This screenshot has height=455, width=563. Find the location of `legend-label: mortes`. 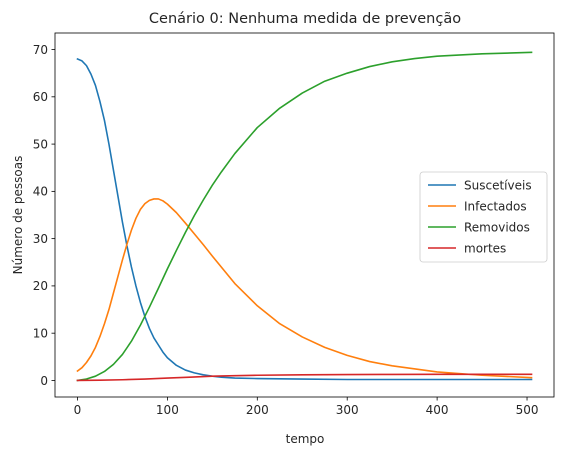

legend-label: mortes is located at coordinates (485, 248).